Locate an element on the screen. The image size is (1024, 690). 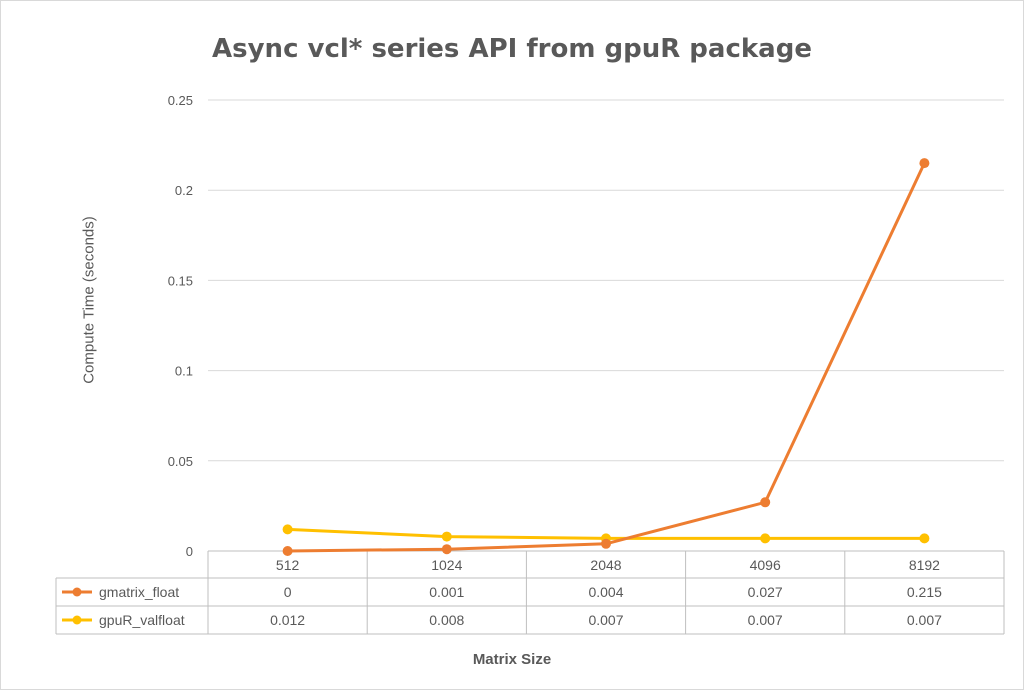
y-tick-label: 0 is located at coordinates (189, 551).